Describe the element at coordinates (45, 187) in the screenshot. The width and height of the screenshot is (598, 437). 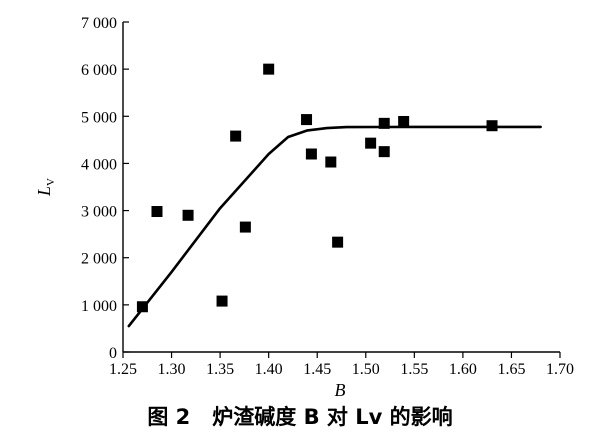
I see `y-axis-title: LV` at that location.